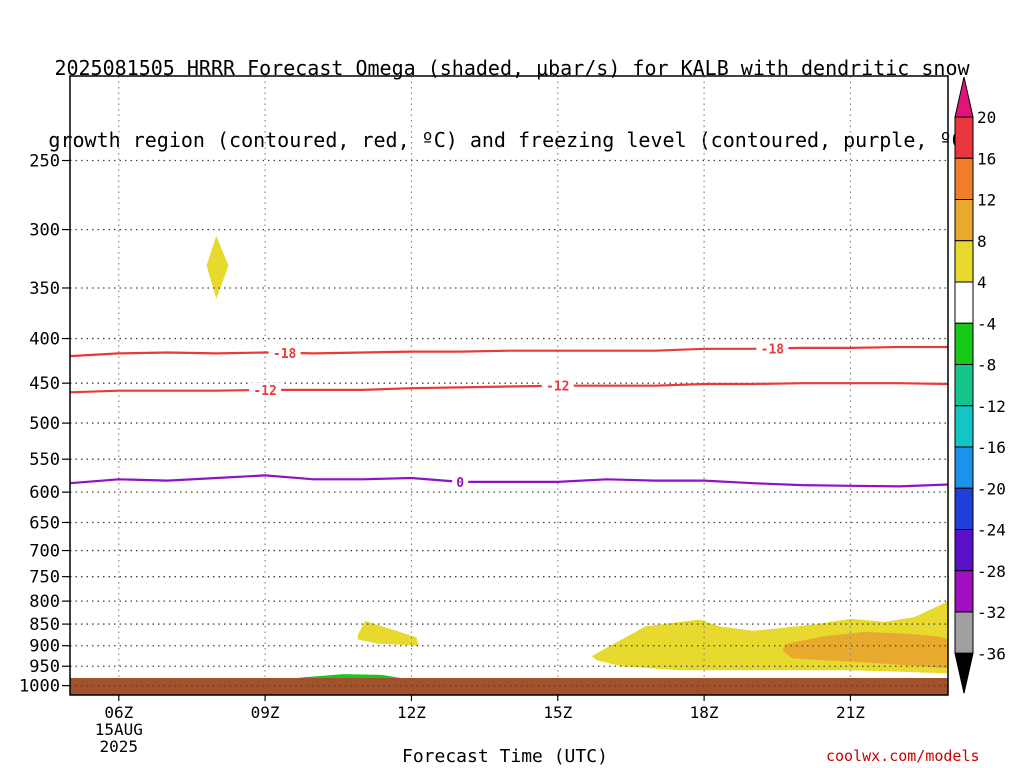  I want to click on y-tick-label-900: 900, so click(44, 647).